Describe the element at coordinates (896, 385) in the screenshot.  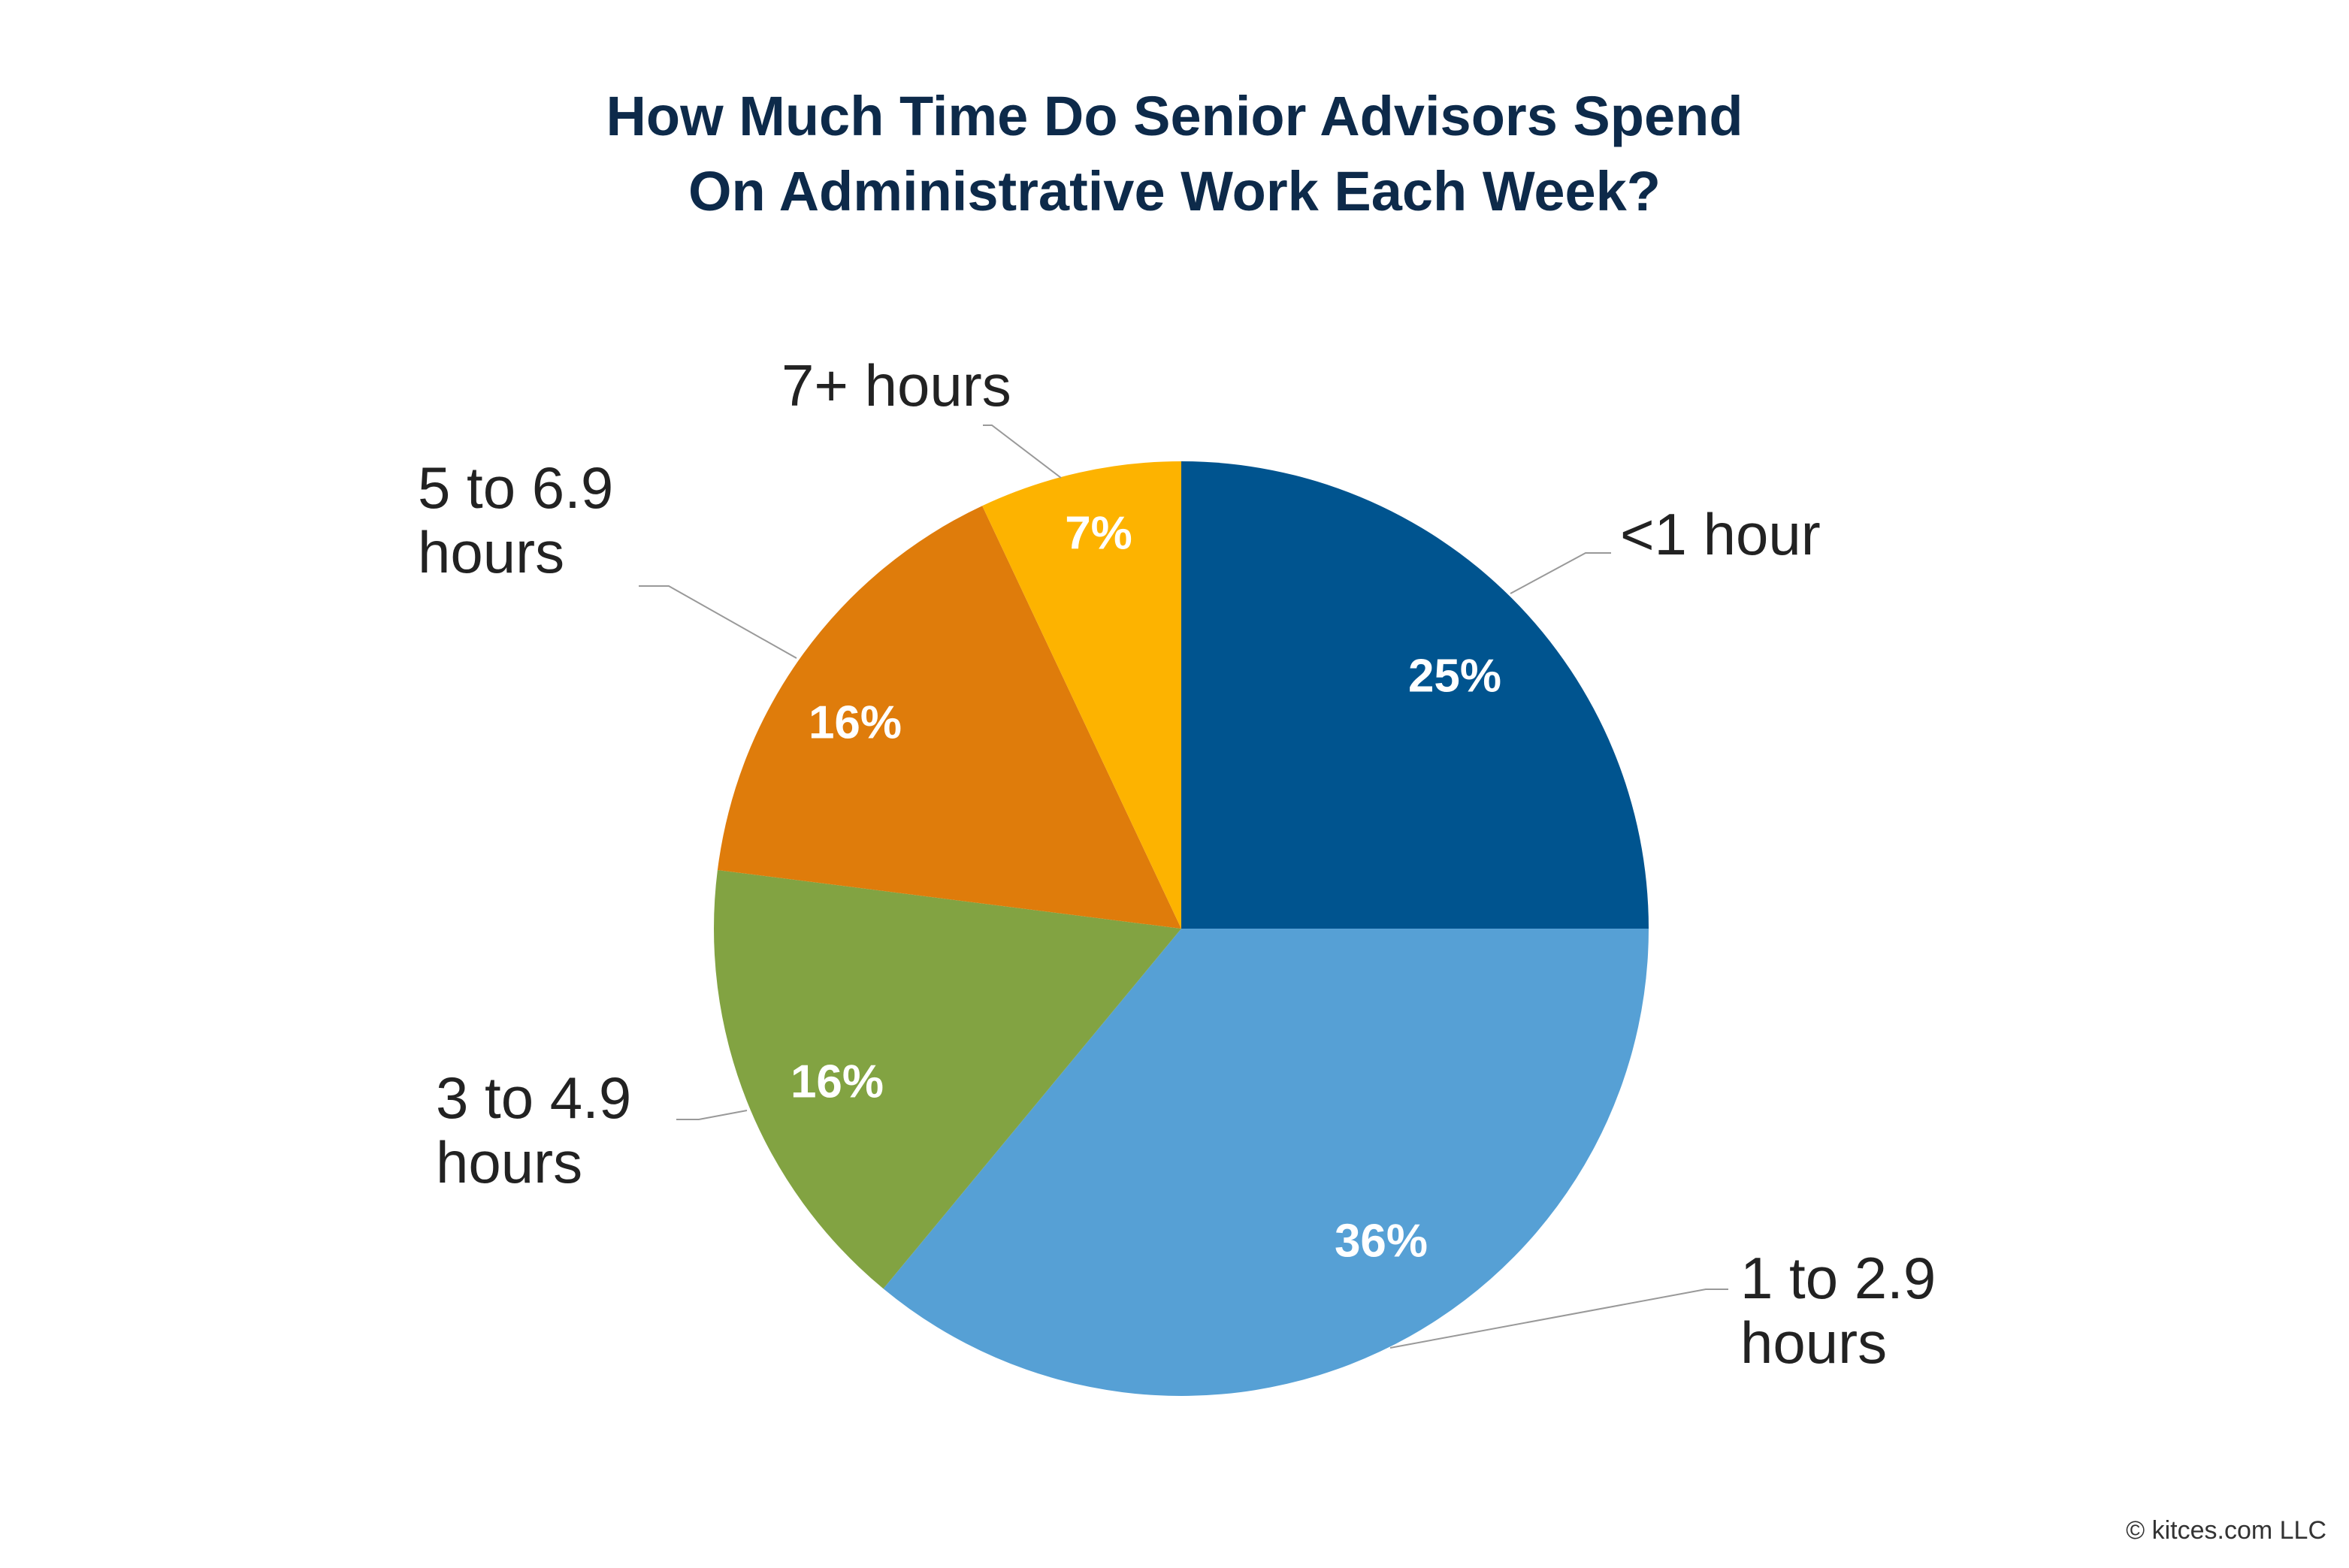
I see `category-label: 7+ hours` at that location.